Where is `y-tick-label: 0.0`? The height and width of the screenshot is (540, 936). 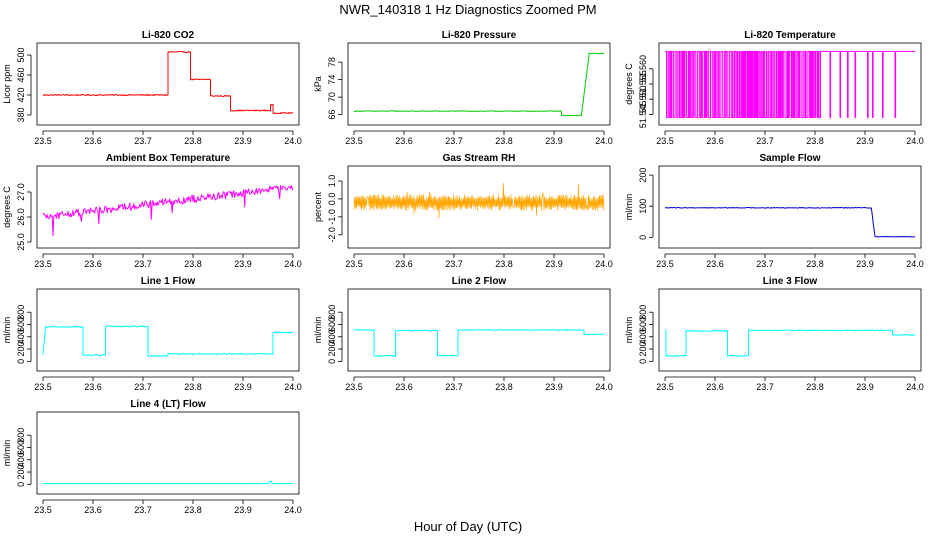
y-tick-label: 0.0 is located at coordinates (332, 199).